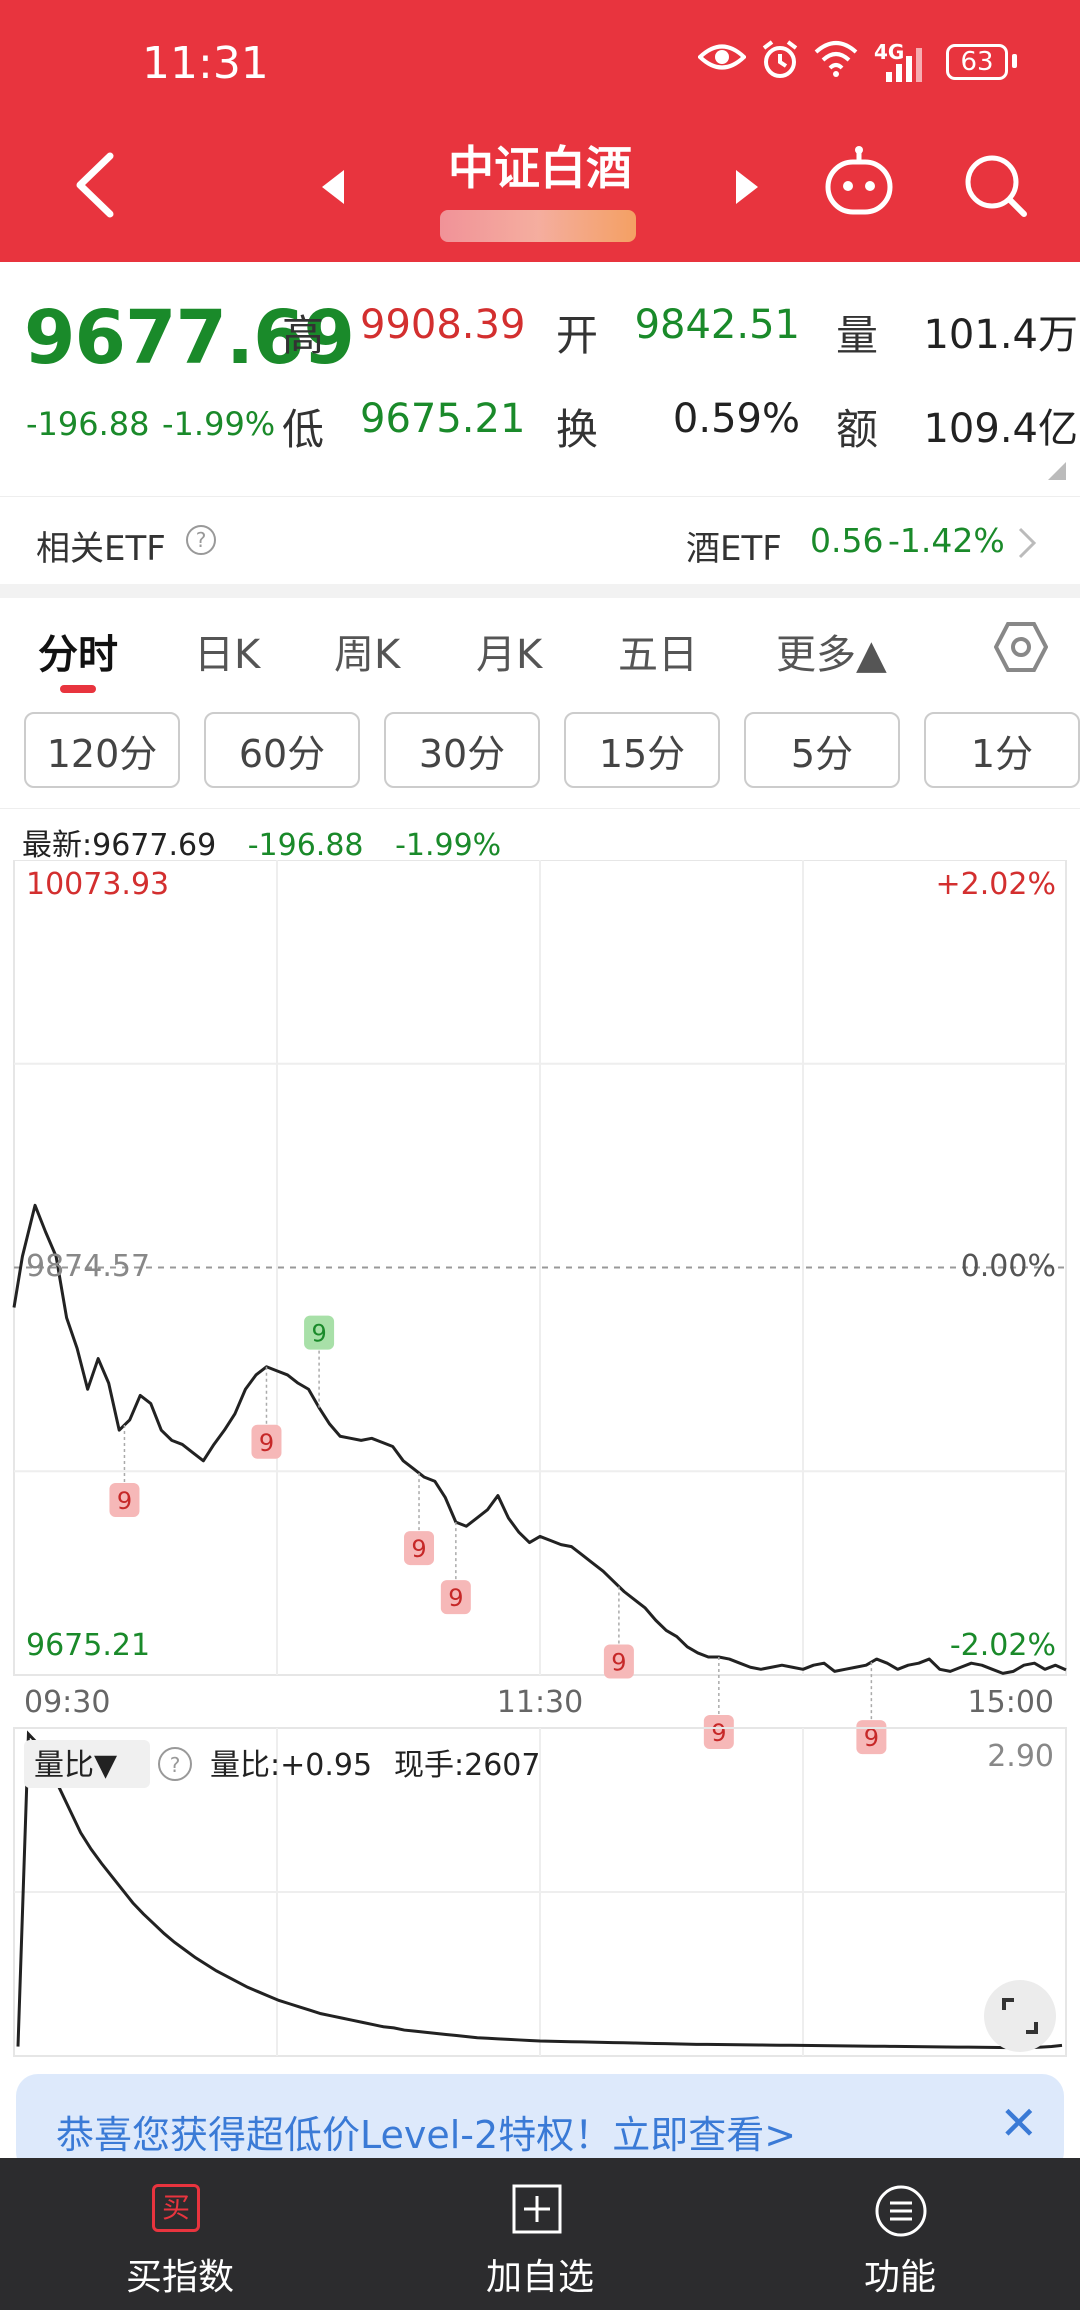  I want to click on nav-functions: 功能, so click(900, 2234).